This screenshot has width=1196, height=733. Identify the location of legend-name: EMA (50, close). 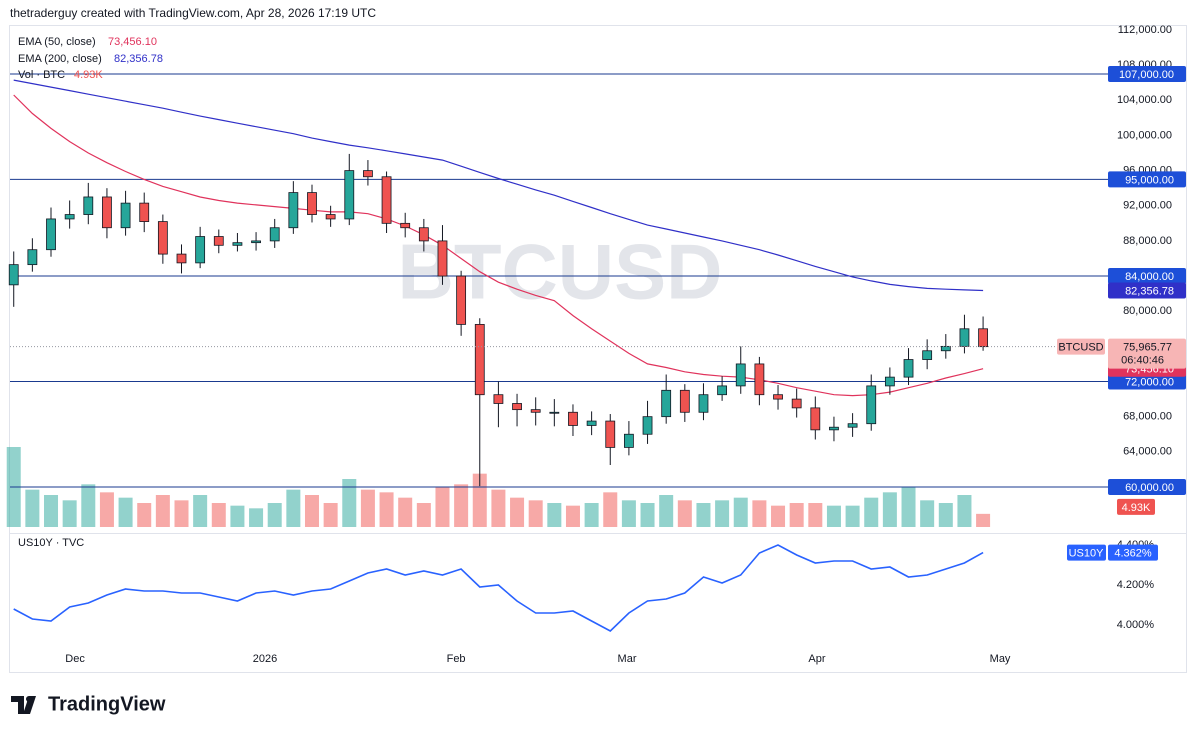
(57, 42).